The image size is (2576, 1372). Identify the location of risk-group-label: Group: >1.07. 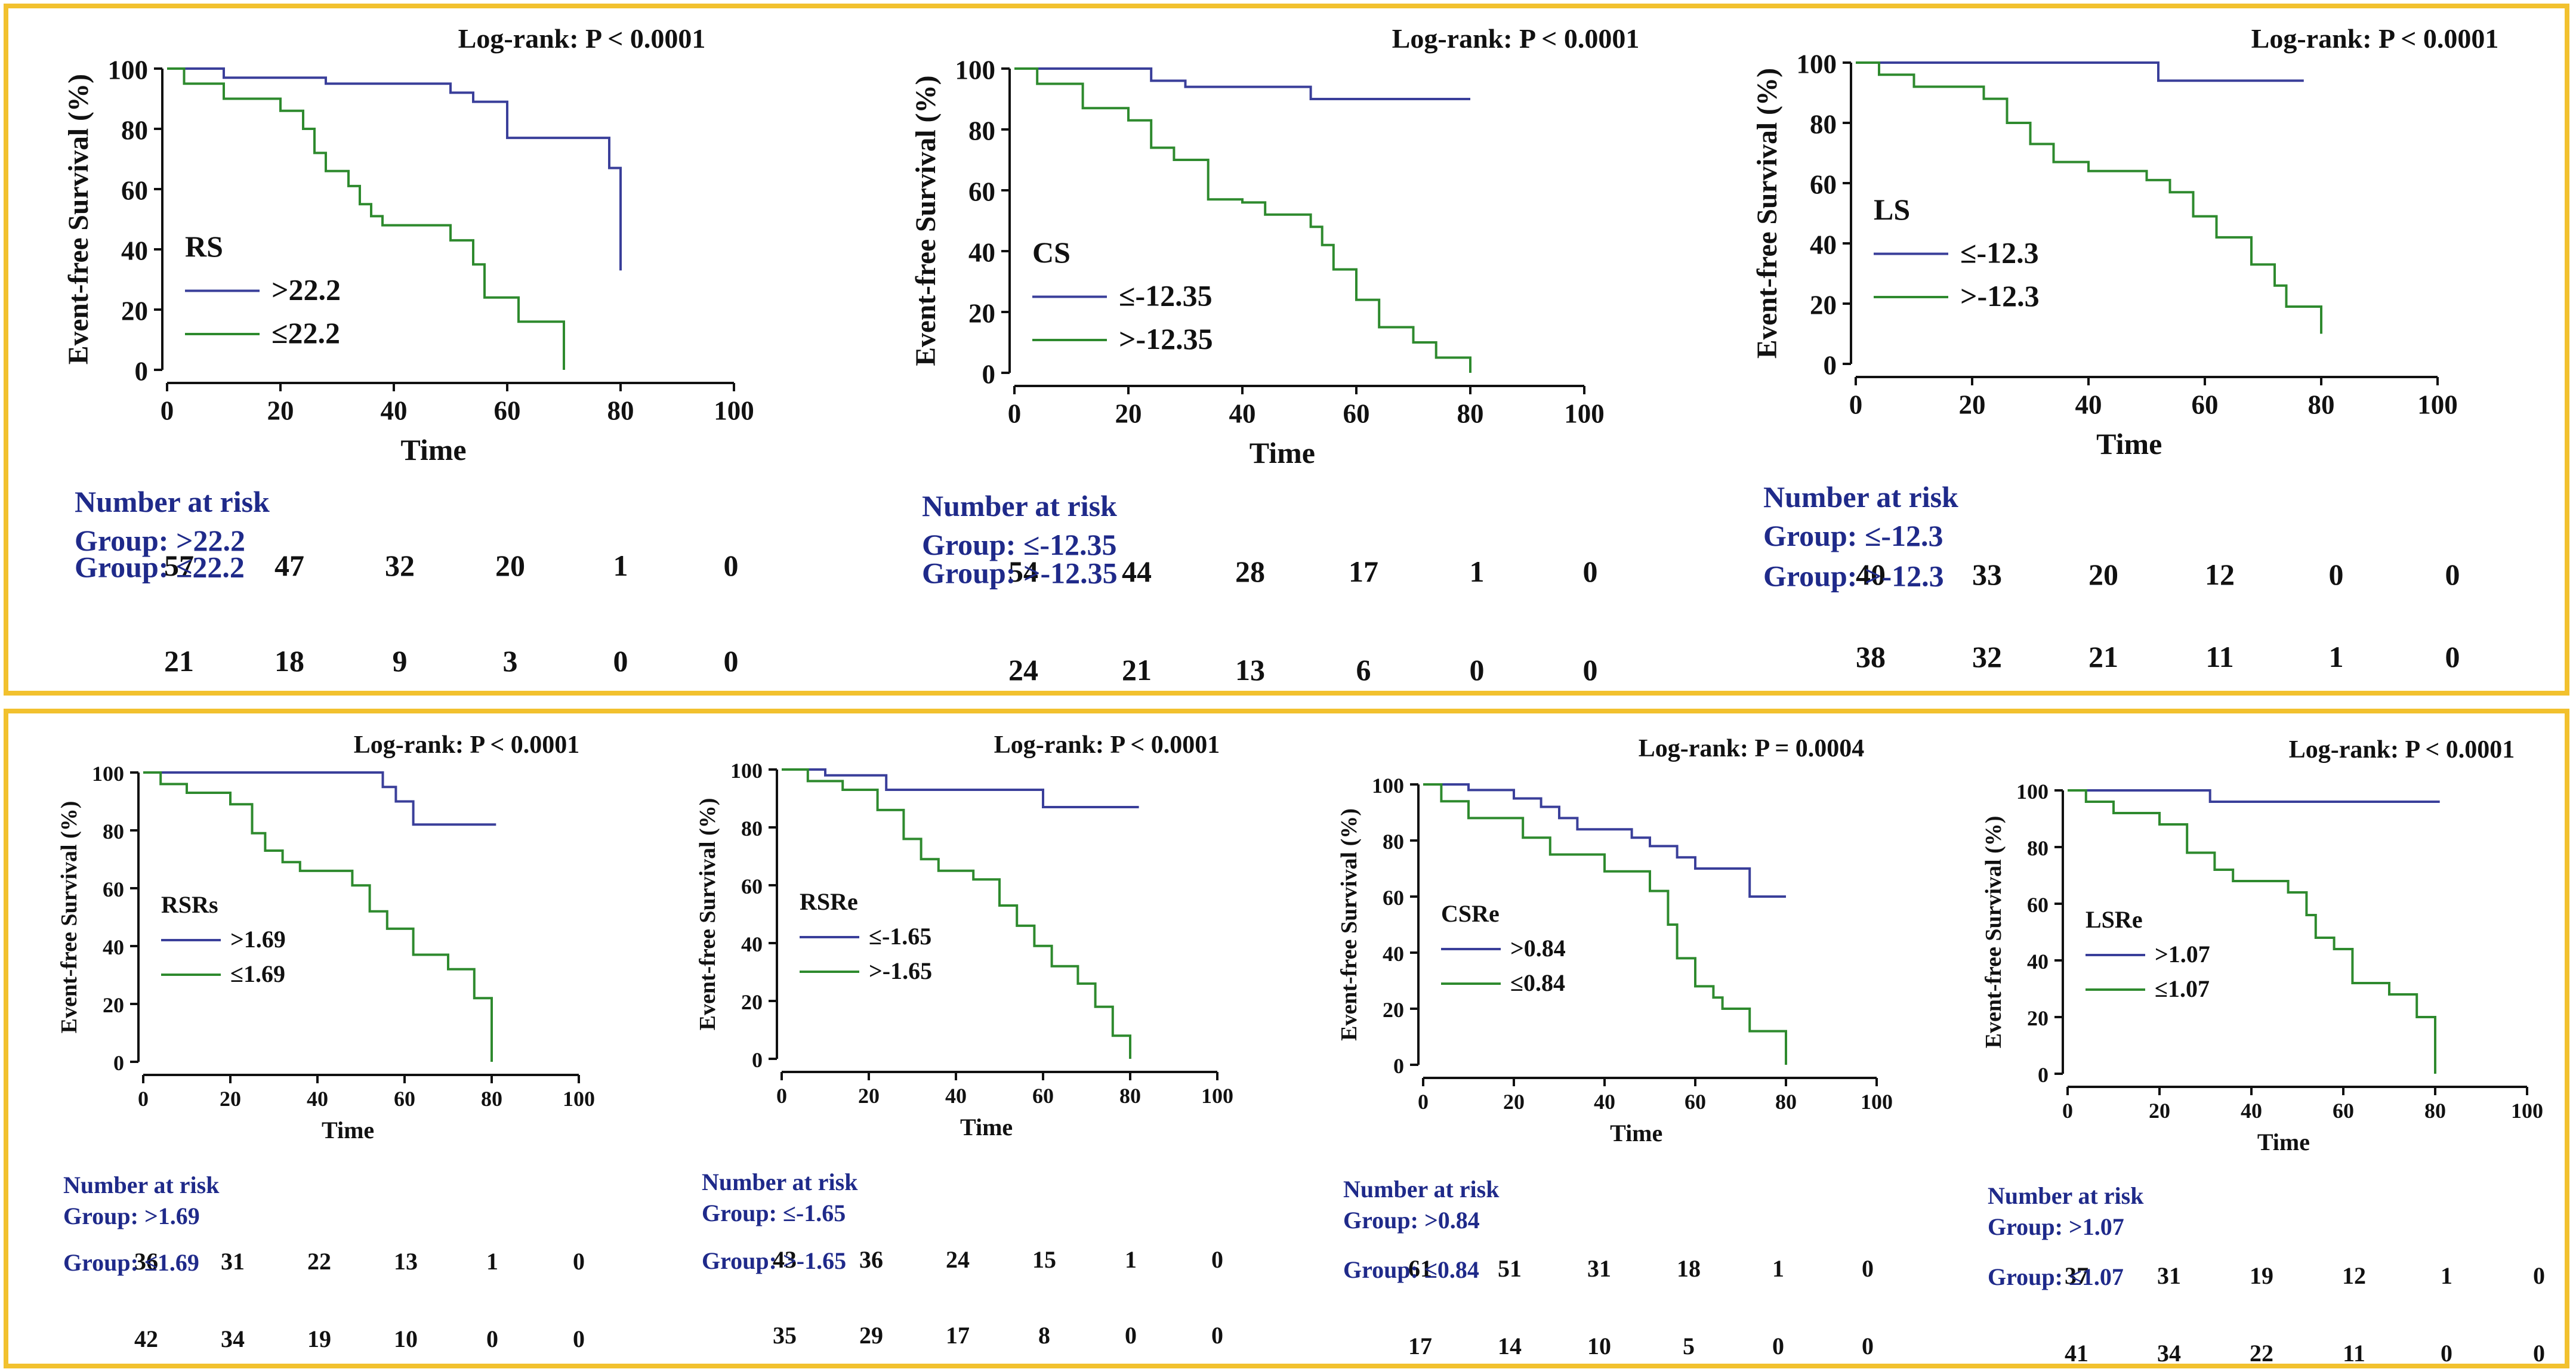
(2056, 1226).